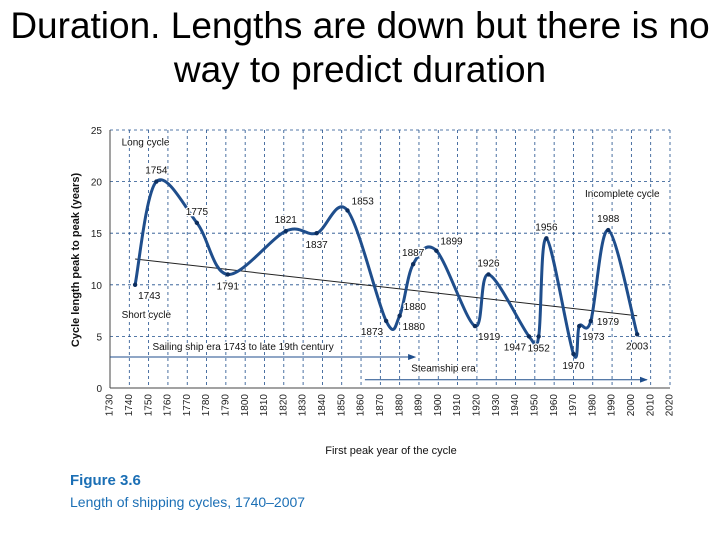 The height and width of the screenshot is (540, 720). Describe the element at coordinates (515, 347) in the screenshot. I see `point-label-1947-14: 1947` at that location.